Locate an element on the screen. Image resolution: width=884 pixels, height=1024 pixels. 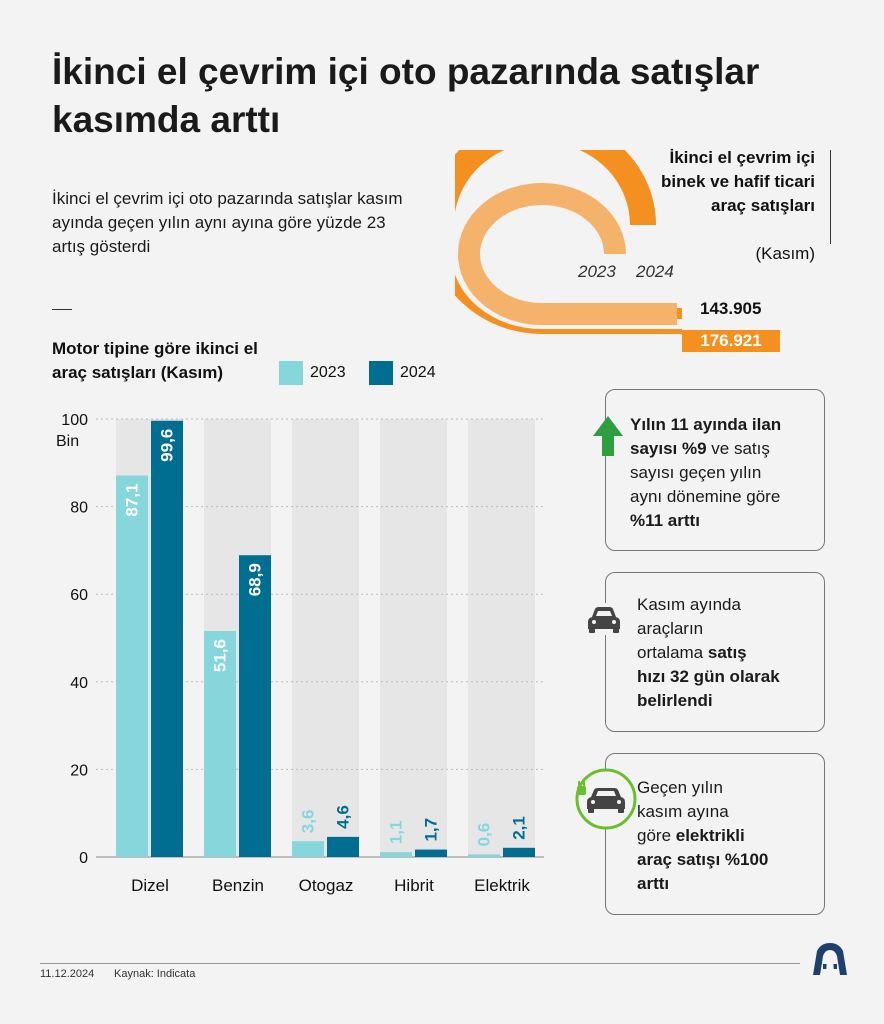
info-text-bold: belirlendi is located at coordinates (675, 700).